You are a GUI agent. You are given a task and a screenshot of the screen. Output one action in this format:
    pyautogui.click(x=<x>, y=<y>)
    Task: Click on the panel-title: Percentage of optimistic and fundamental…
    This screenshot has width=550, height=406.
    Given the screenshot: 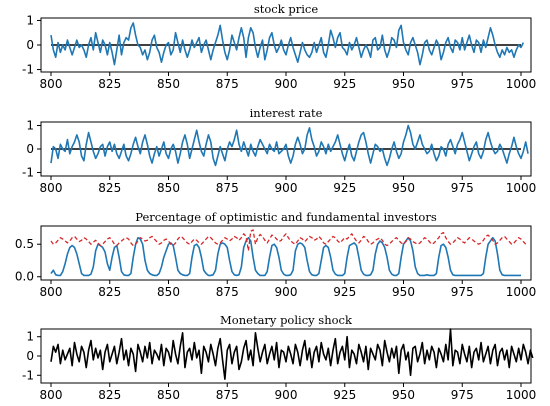 What is the action you would take?
    pyautogui.click(x=286, y=217)
    